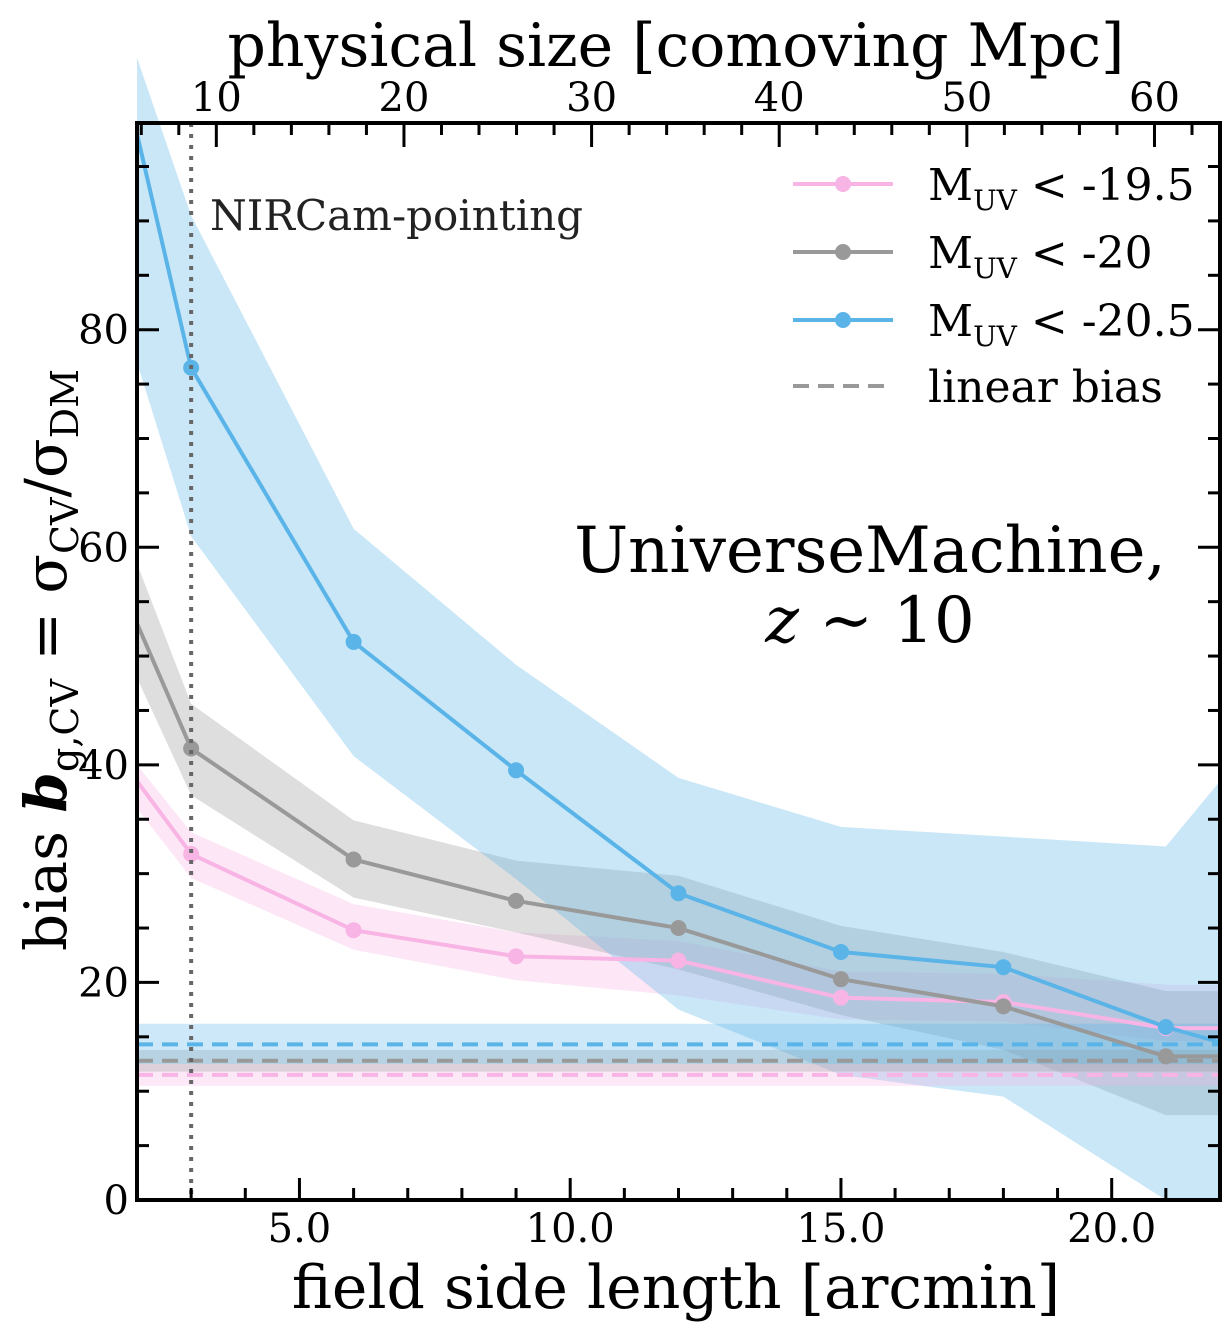  Describe the element at coordinates (870, 551) in the screenshot. I see `model-annotation: UniverseMachine,` at that location.